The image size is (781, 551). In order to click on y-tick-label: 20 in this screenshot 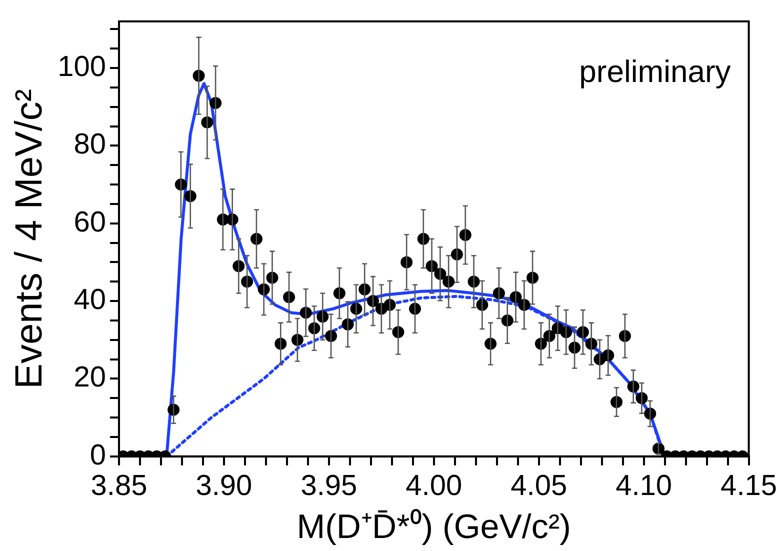, I will do `click(90, 378)`.